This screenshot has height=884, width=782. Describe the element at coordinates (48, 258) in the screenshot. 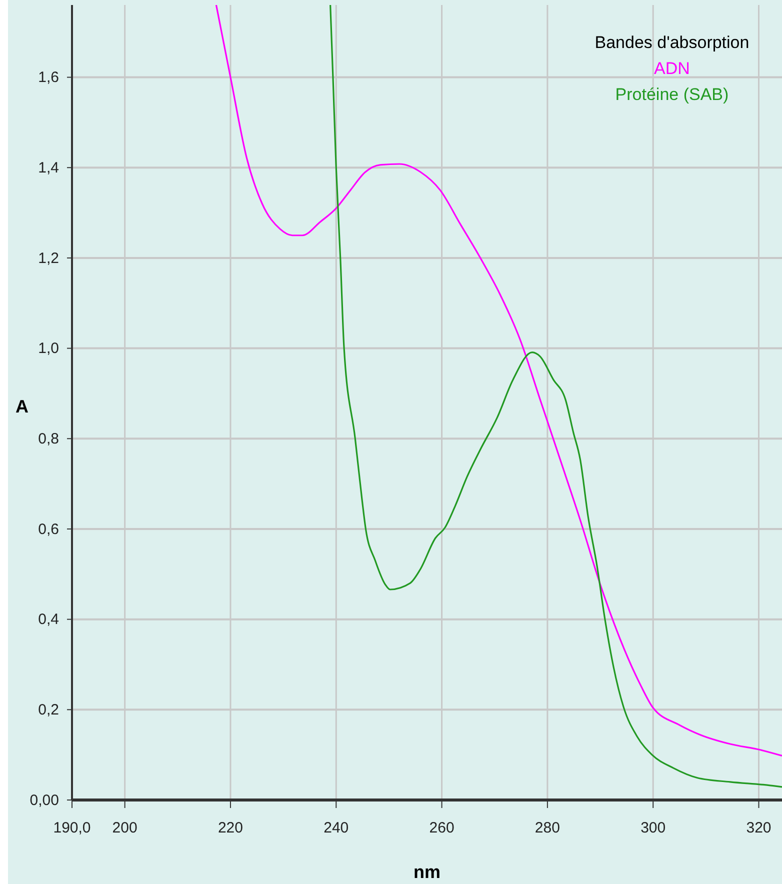

I see `y-tick-label: 1,2` at that location.